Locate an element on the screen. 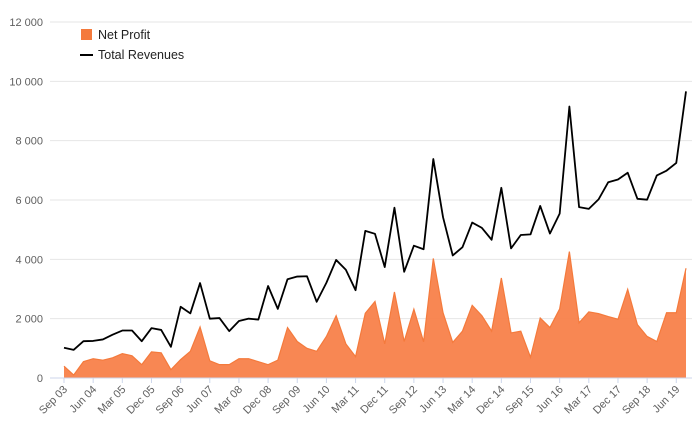 The width and height of the screenshot is (700, 433). y-tick-label: 8 000 is located at coordinates (29, 142).